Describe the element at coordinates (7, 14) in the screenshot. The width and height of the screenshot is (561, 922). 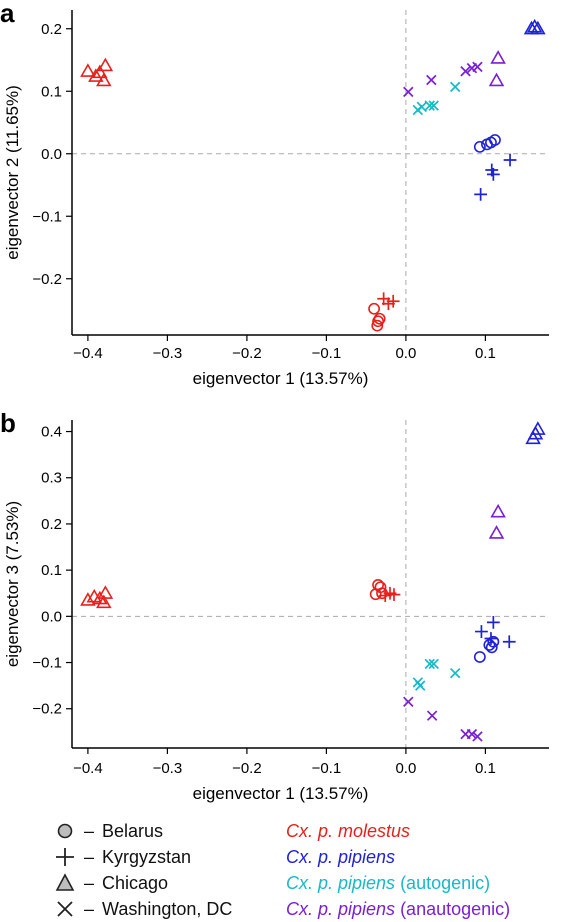
I see `panel-label: a` at that location.